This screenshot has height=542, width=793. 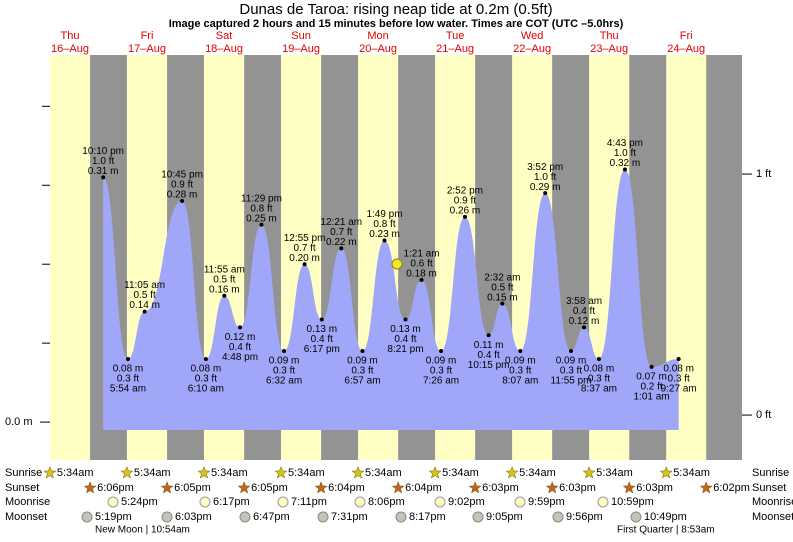 I want to click on height-m: 0.25 m, so click(x=261, y=218).